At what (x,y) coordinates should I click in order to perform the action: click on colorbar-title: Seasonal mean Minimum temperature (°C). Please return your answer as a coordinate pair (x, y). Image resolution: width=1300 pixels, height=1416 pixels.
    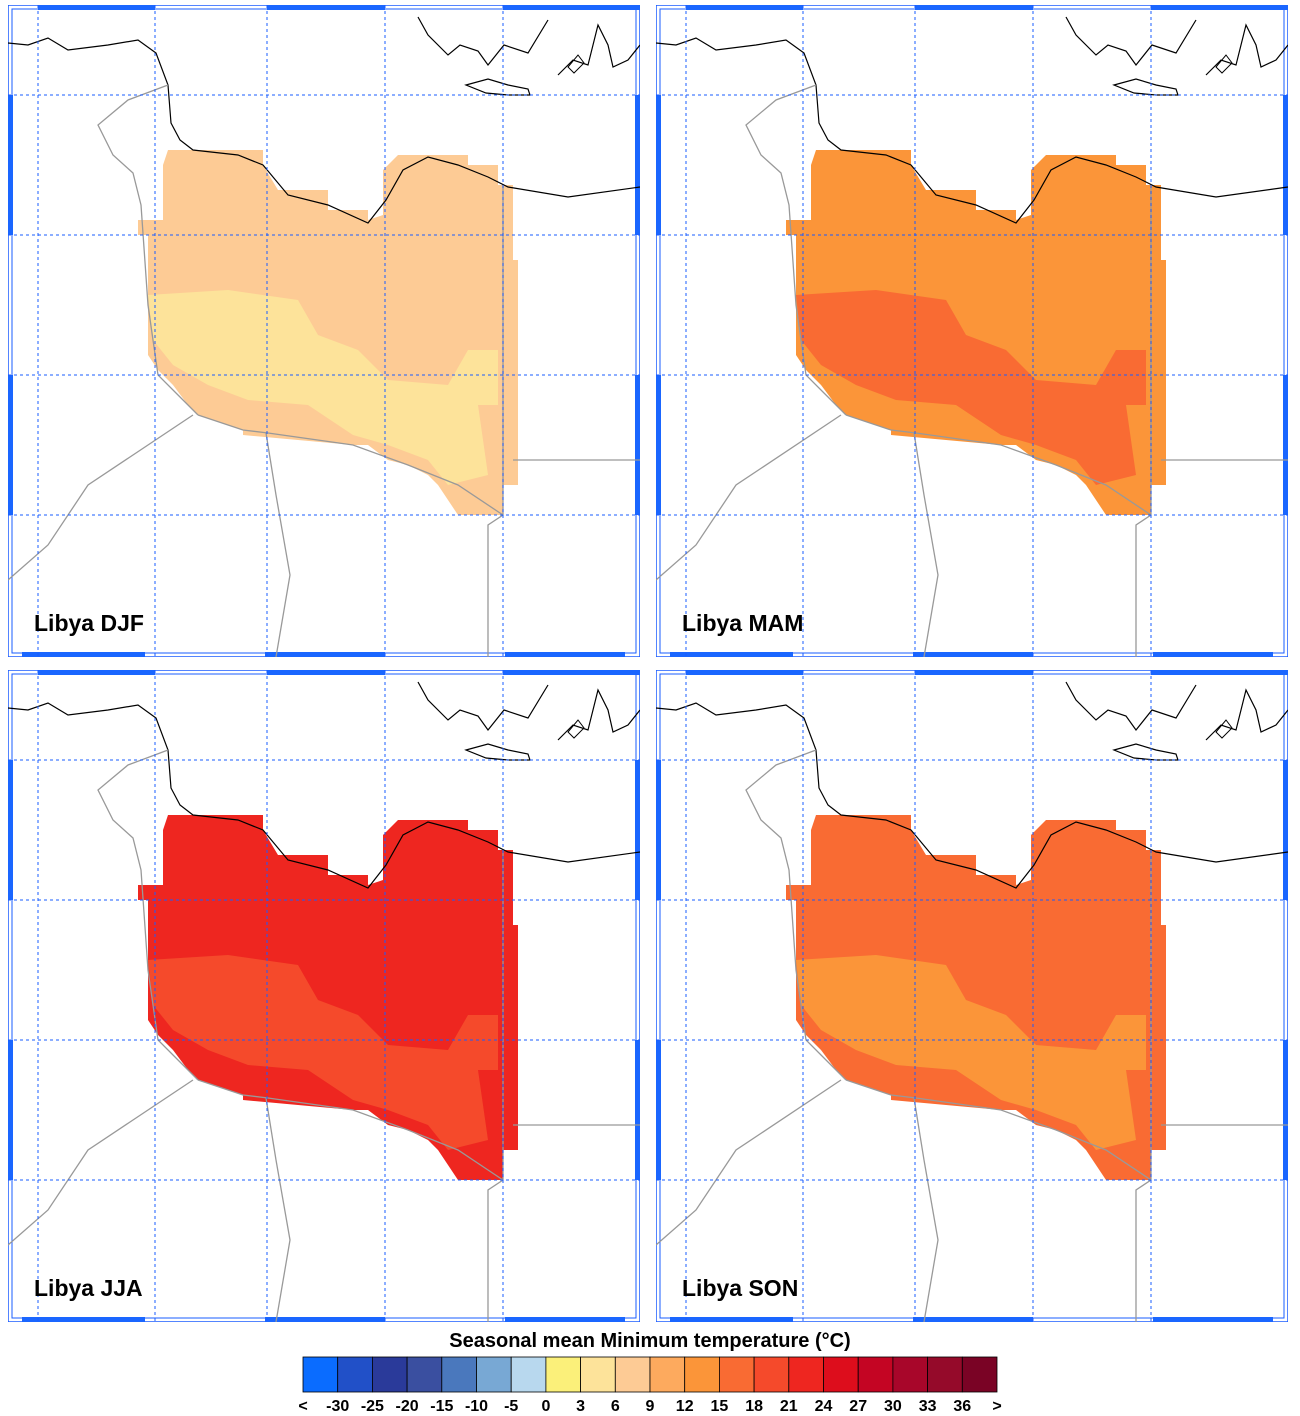
    Looking at the image, I should click on (649, 1341).